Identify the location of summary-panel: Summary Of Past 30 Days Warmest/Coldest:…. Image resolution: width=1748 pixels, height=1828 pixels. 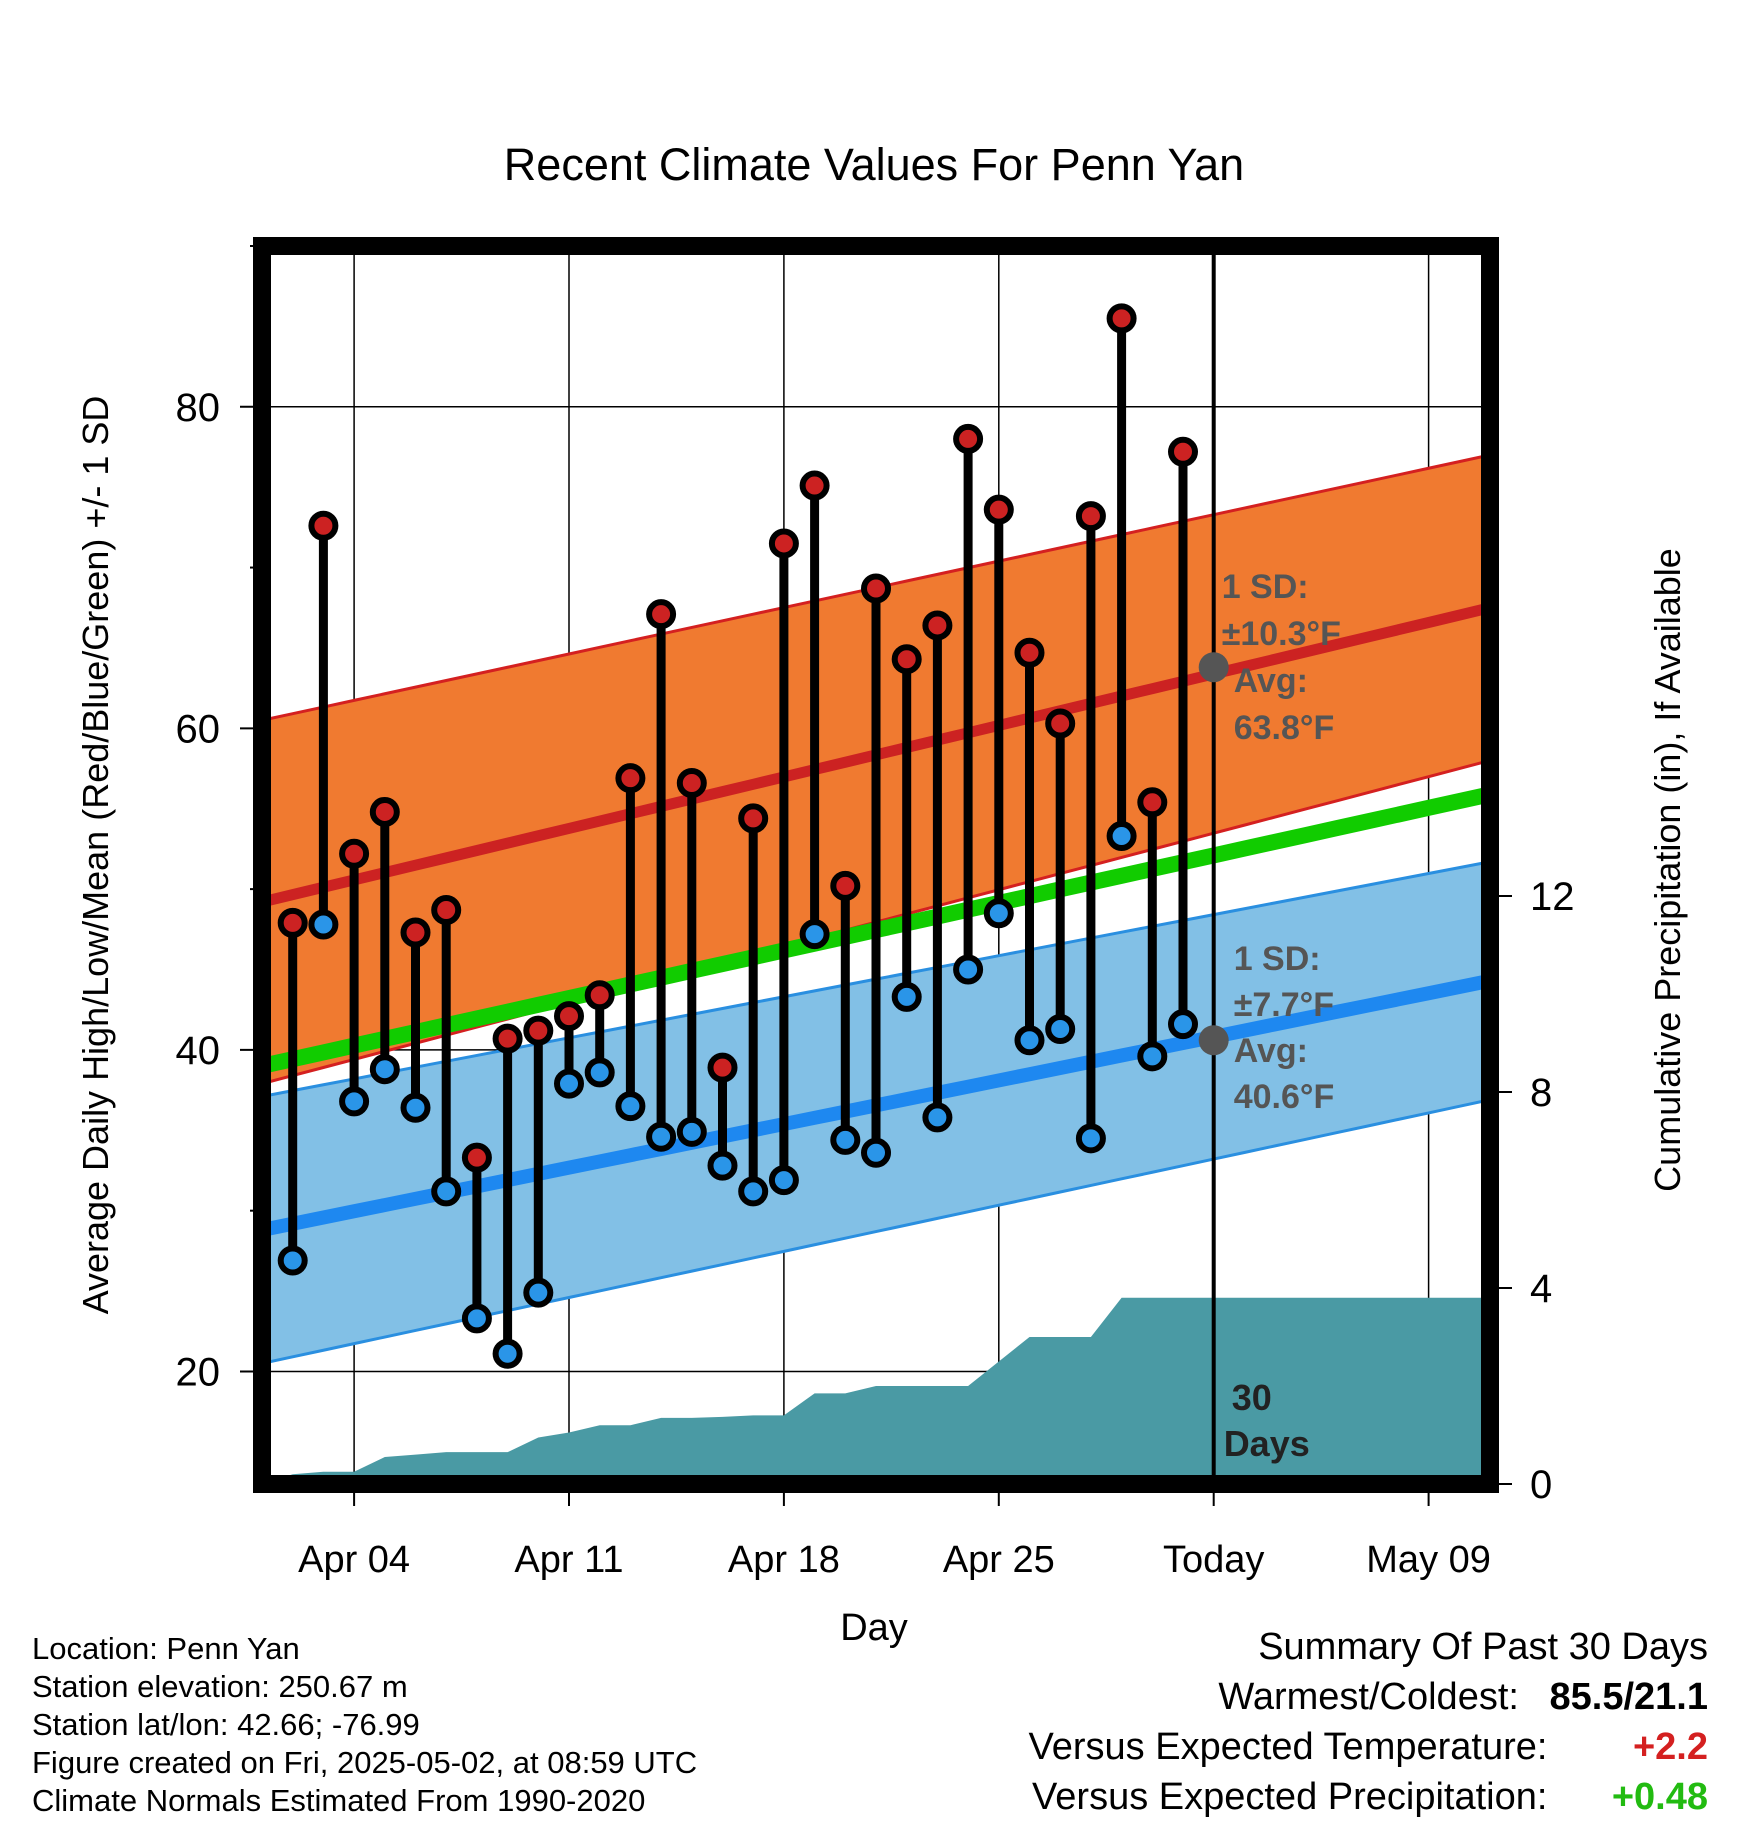
(1368, 1722).